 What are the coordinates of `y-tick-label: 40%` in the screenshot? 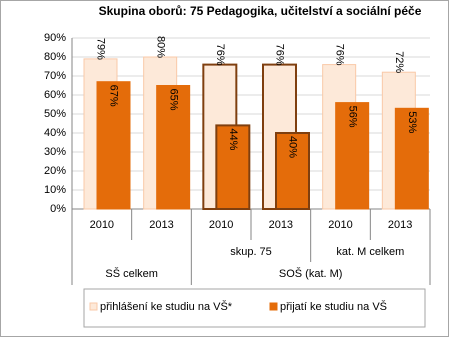 It's located at (55, 133).